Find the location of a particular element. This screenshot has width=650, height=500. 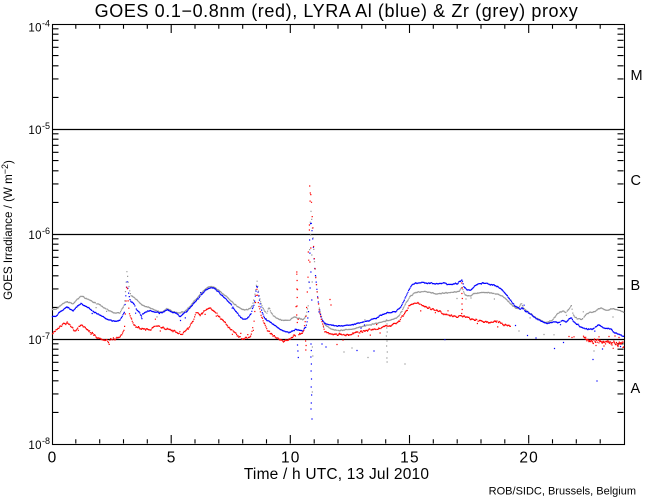

svg-text: 15 is located at coordinates (410, 458).